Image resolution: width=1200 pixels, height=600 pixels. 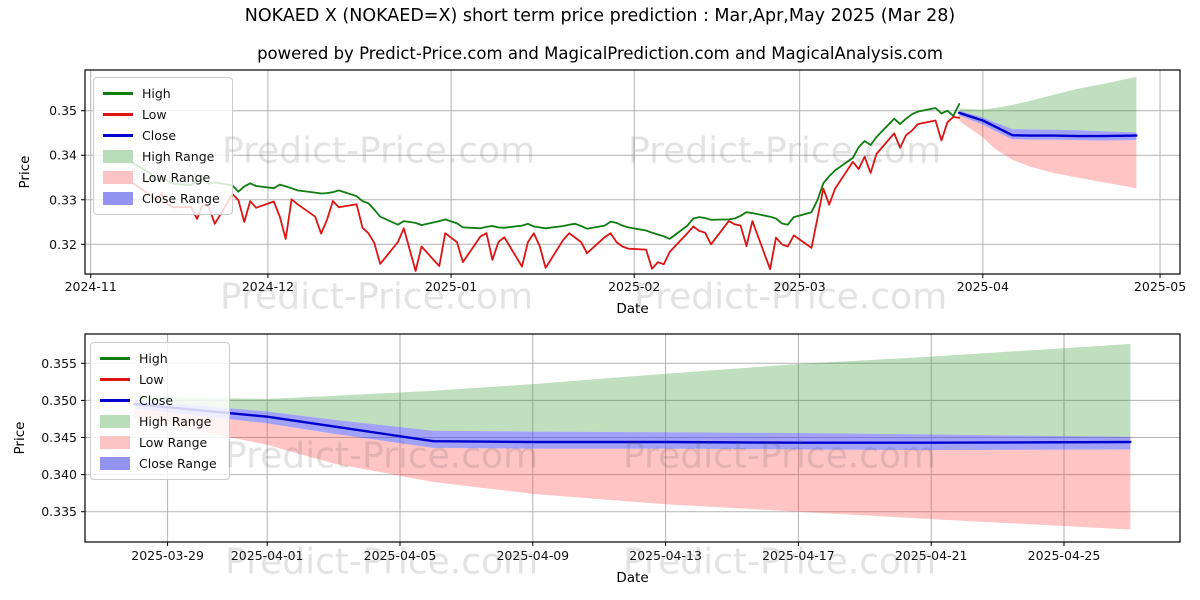 I want to click on y-tick-label: 0.33, so click(x=63, y=199).